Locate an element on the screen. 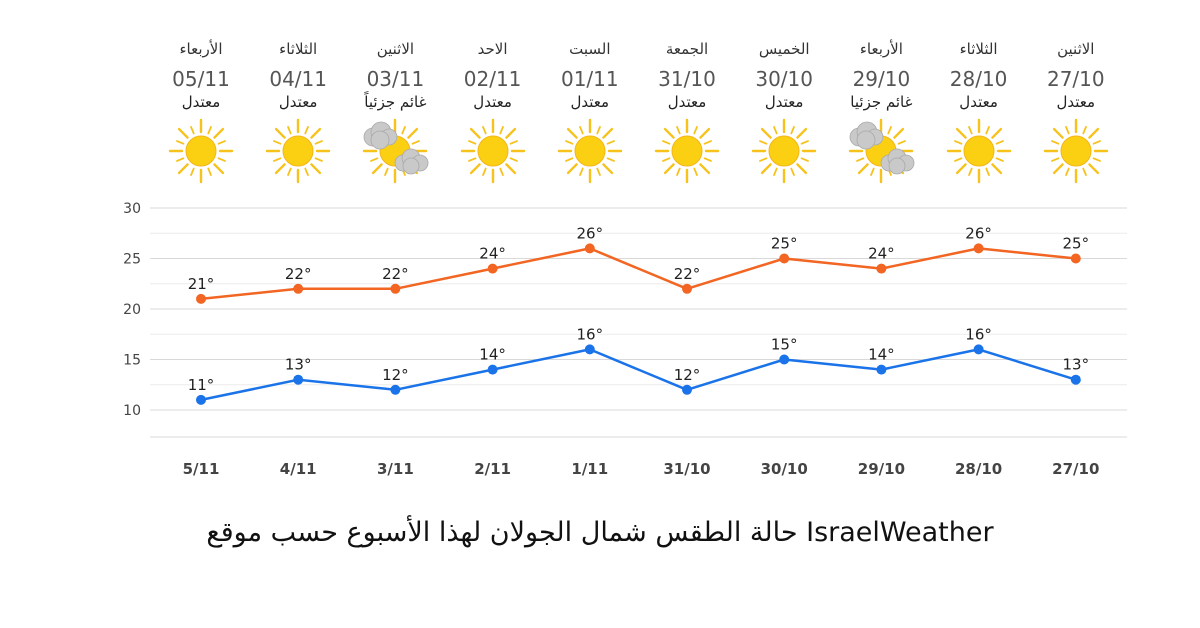  x-tick-label: 1/11 is located at coordinates (589, 469).